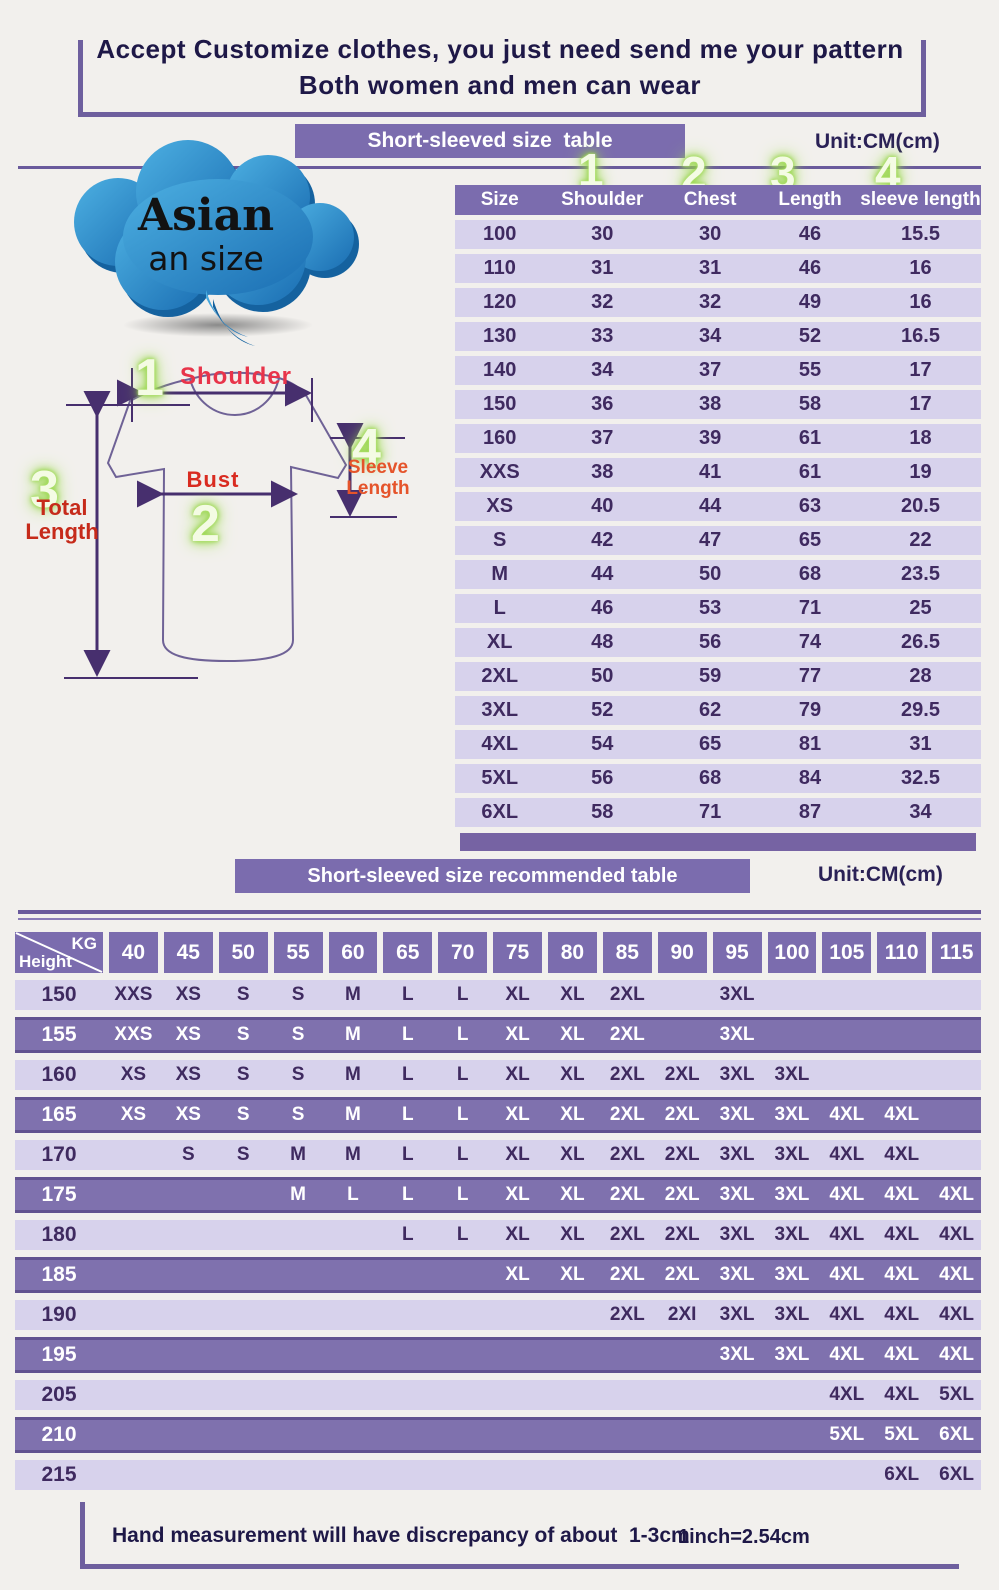 The image size is (999, 1590). What do you see at coordinates (920, 676) in the screenshot?
I see `size-table-cell: 28` at bounding box center [920, 676].